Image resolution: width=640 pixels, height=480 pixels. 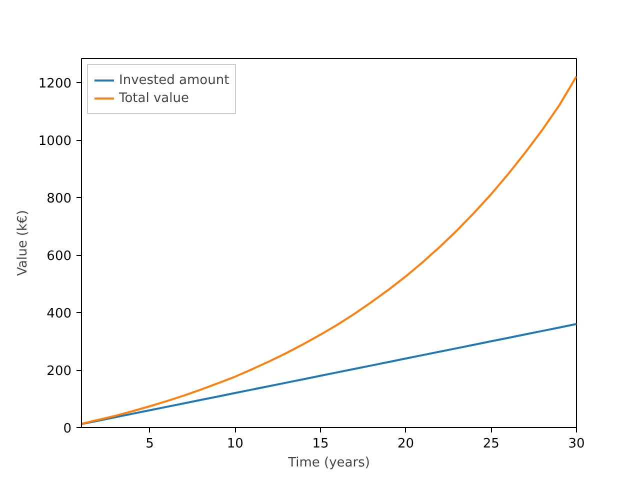 I want to click on legend-label: Invested amount, so click(x=174, y=80).